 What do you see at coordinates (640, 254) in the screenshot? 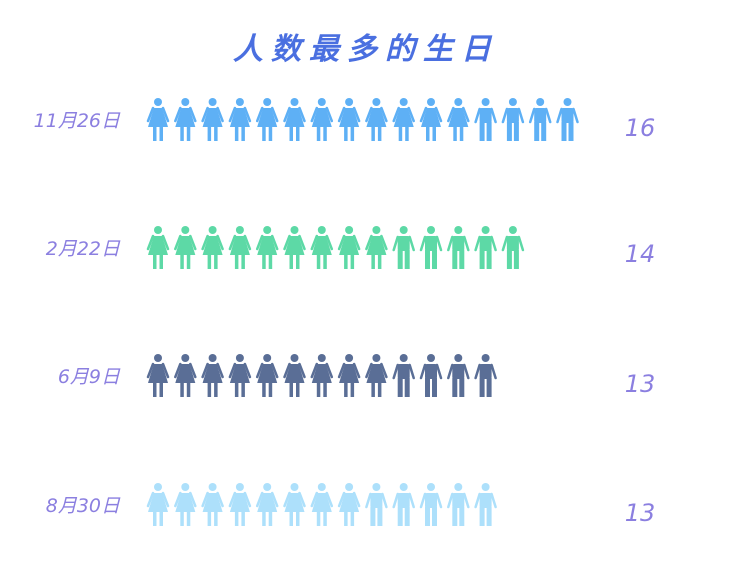
I see `value-label: 14` at bounding box center [640, 254].